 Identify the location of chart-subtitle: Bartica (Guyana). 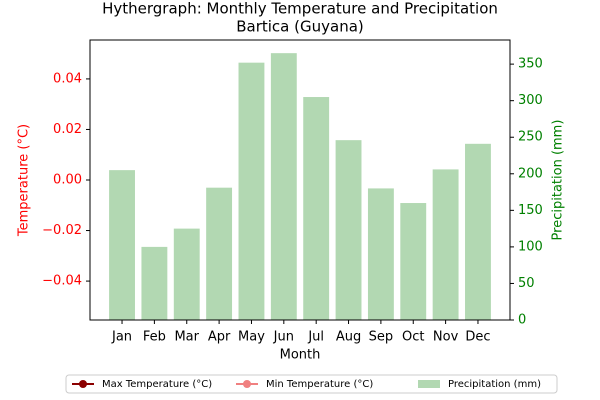
(300, 27).